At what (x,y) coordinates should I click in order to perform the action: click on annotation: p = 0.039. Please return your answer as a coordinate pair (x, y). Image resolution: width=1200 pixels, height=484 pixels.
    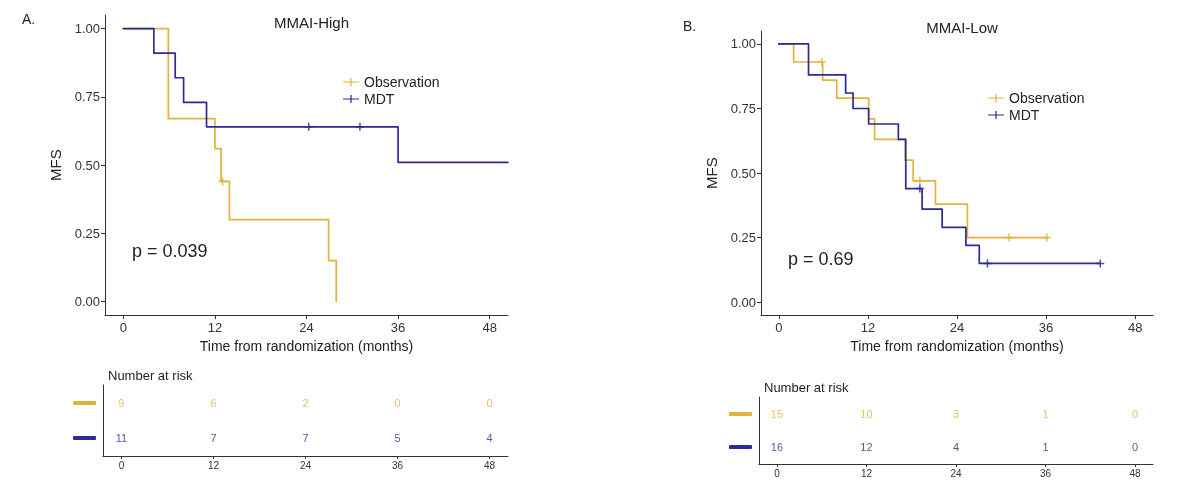
    Looking at the image, I should click on (170, 251).